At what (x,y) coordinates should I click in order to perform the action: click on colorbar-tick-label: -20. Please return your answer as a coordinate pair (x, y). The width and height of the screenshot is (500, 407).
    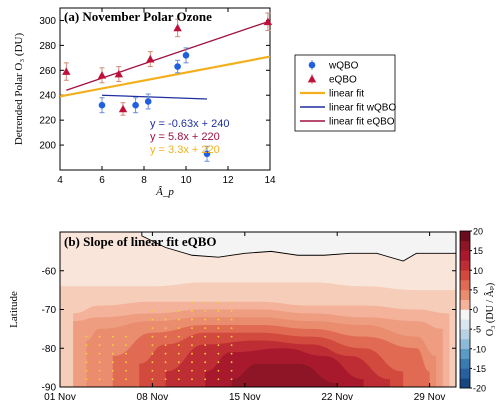
    Looking at the image, I should click on (479, 389).